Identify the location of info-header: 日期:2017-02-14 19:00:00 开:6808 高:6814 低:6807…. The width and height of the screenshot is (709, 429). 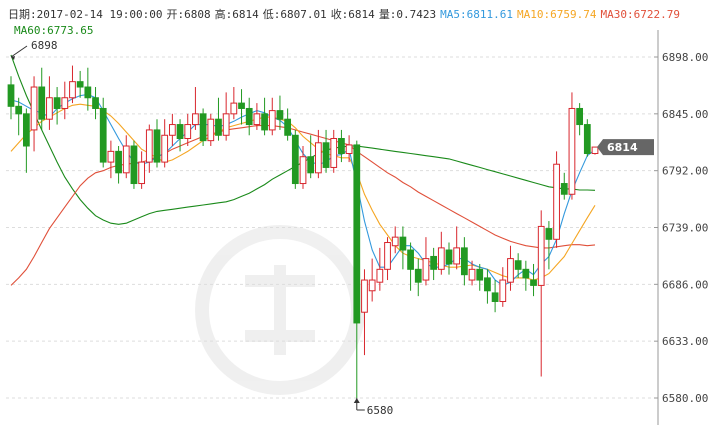
(346, 14).